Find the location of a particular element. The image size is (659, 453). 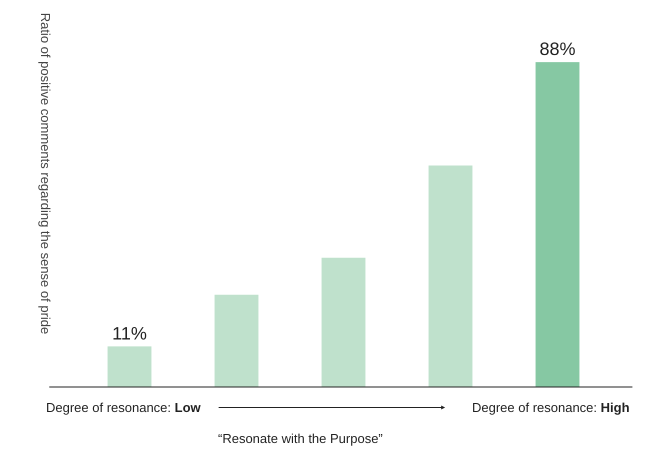

text: Degree of resonance: High is located at coordinates (551, 407).